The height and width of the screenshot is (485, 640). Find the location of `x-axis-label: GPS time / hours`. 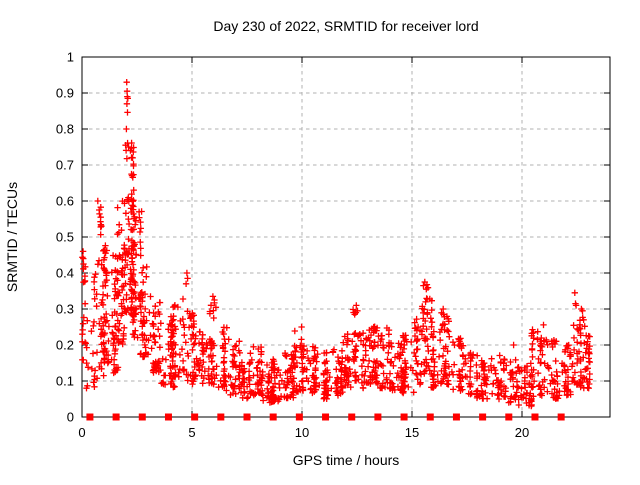

x-axis-label: GPS time / hours is located at coordinates (346, 460).